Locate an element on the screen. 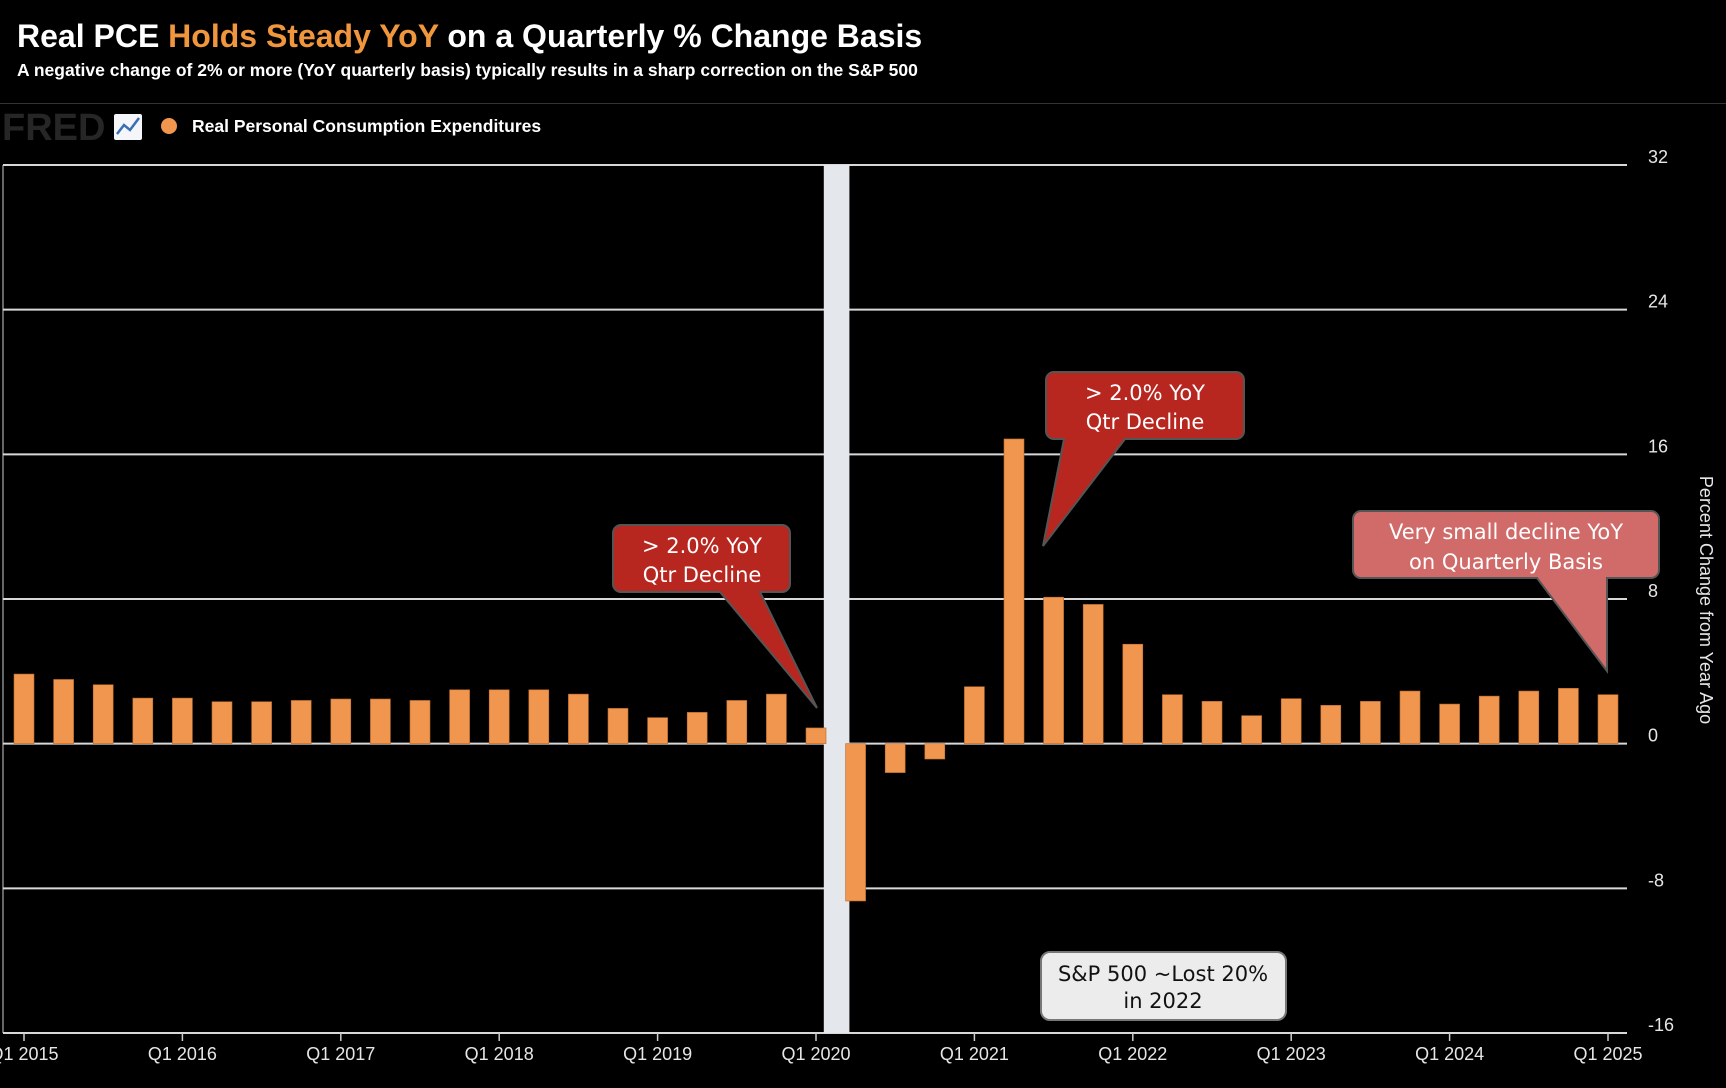  bar-2021Q3 is located at coordinates (1053, 670).